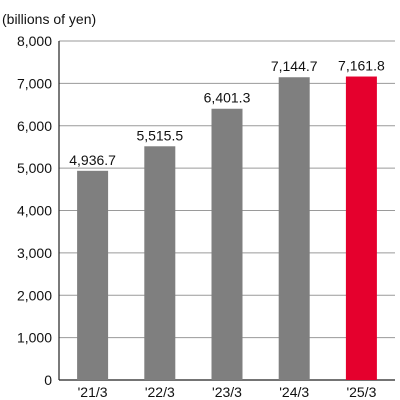 Image resolution: width=400 pixels, height=400 pixels. Describe the element at coordinates (34, 211) in the screenshot. I see `y-tick-label: 4,000` at that location.